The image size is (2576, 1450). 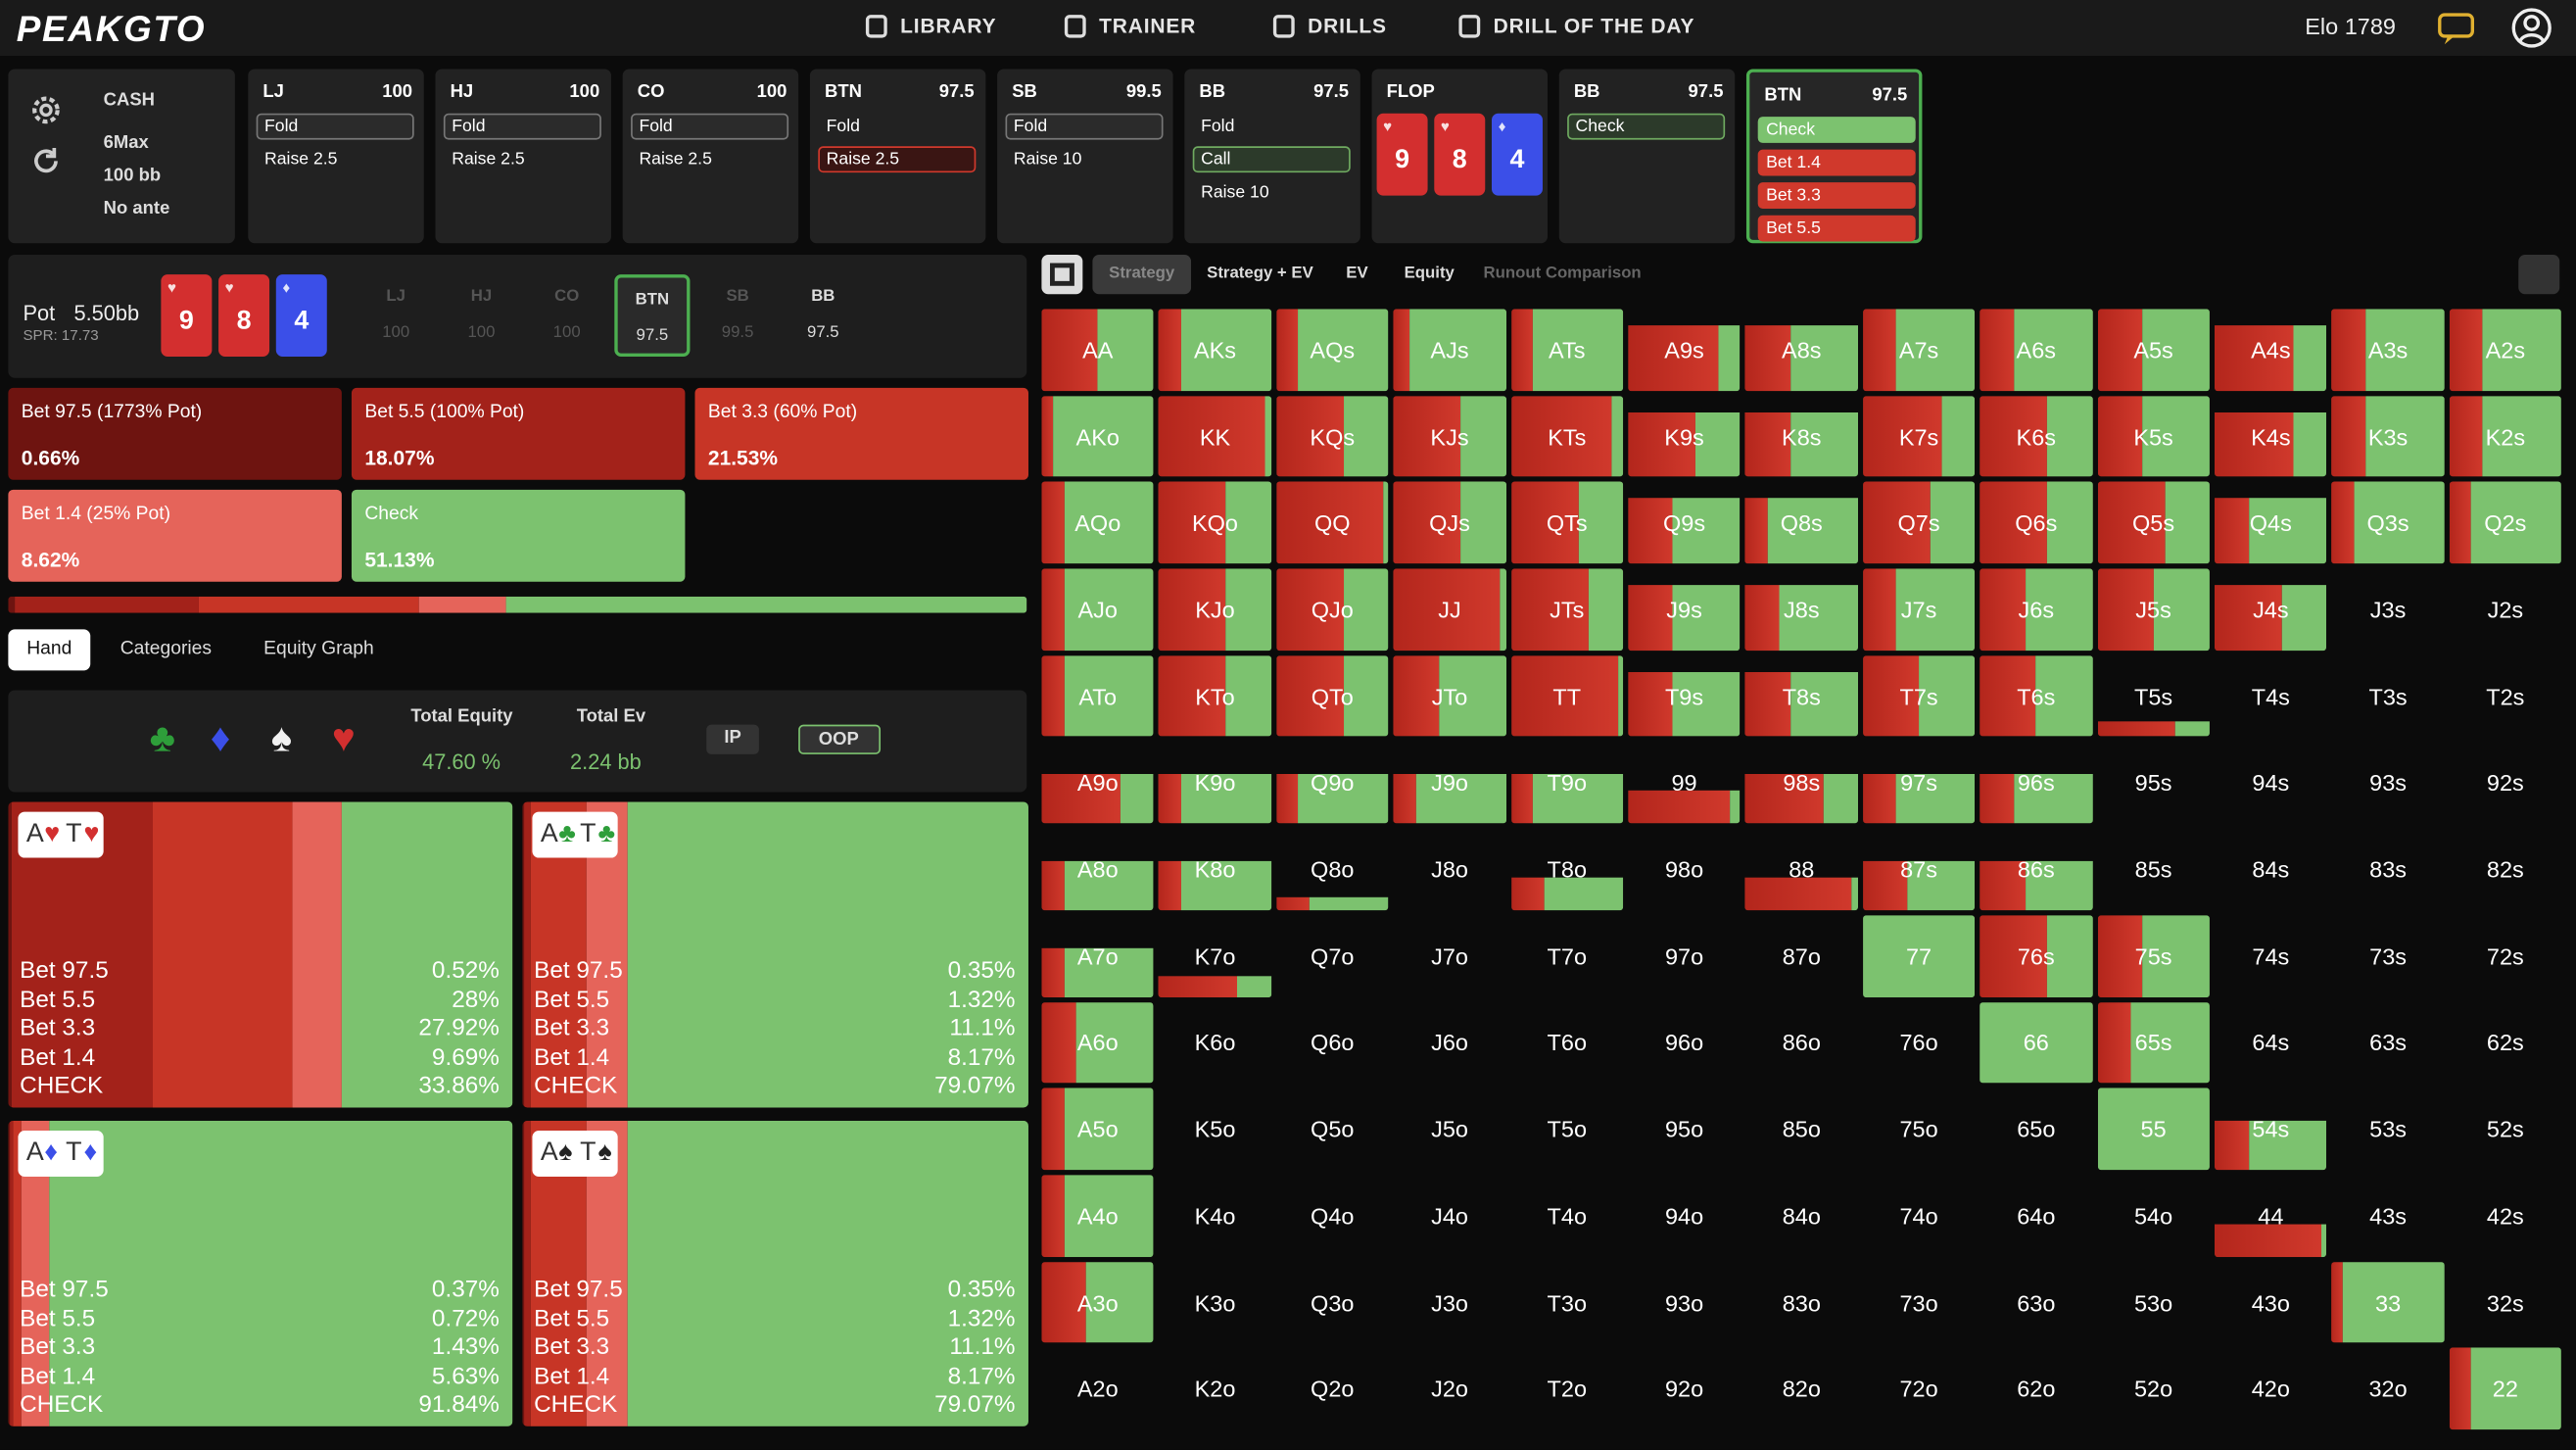 I want to click on range-cell: QTo, so click(x=1332, y=696).